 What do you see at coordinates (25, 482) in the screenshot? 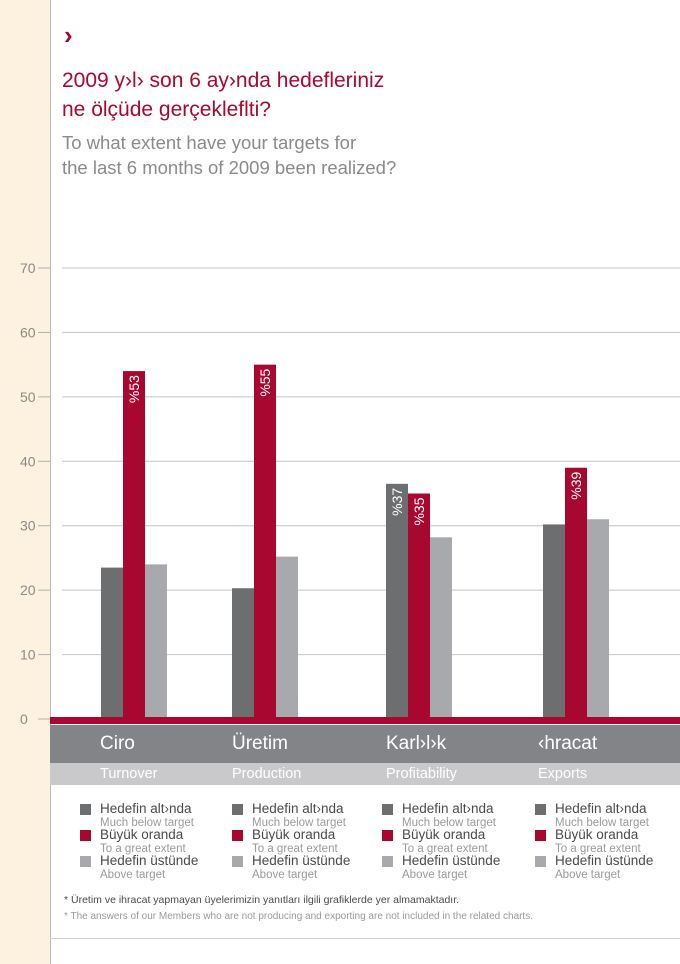
I see `page-margin-strip` at bounding box center [25, 482].